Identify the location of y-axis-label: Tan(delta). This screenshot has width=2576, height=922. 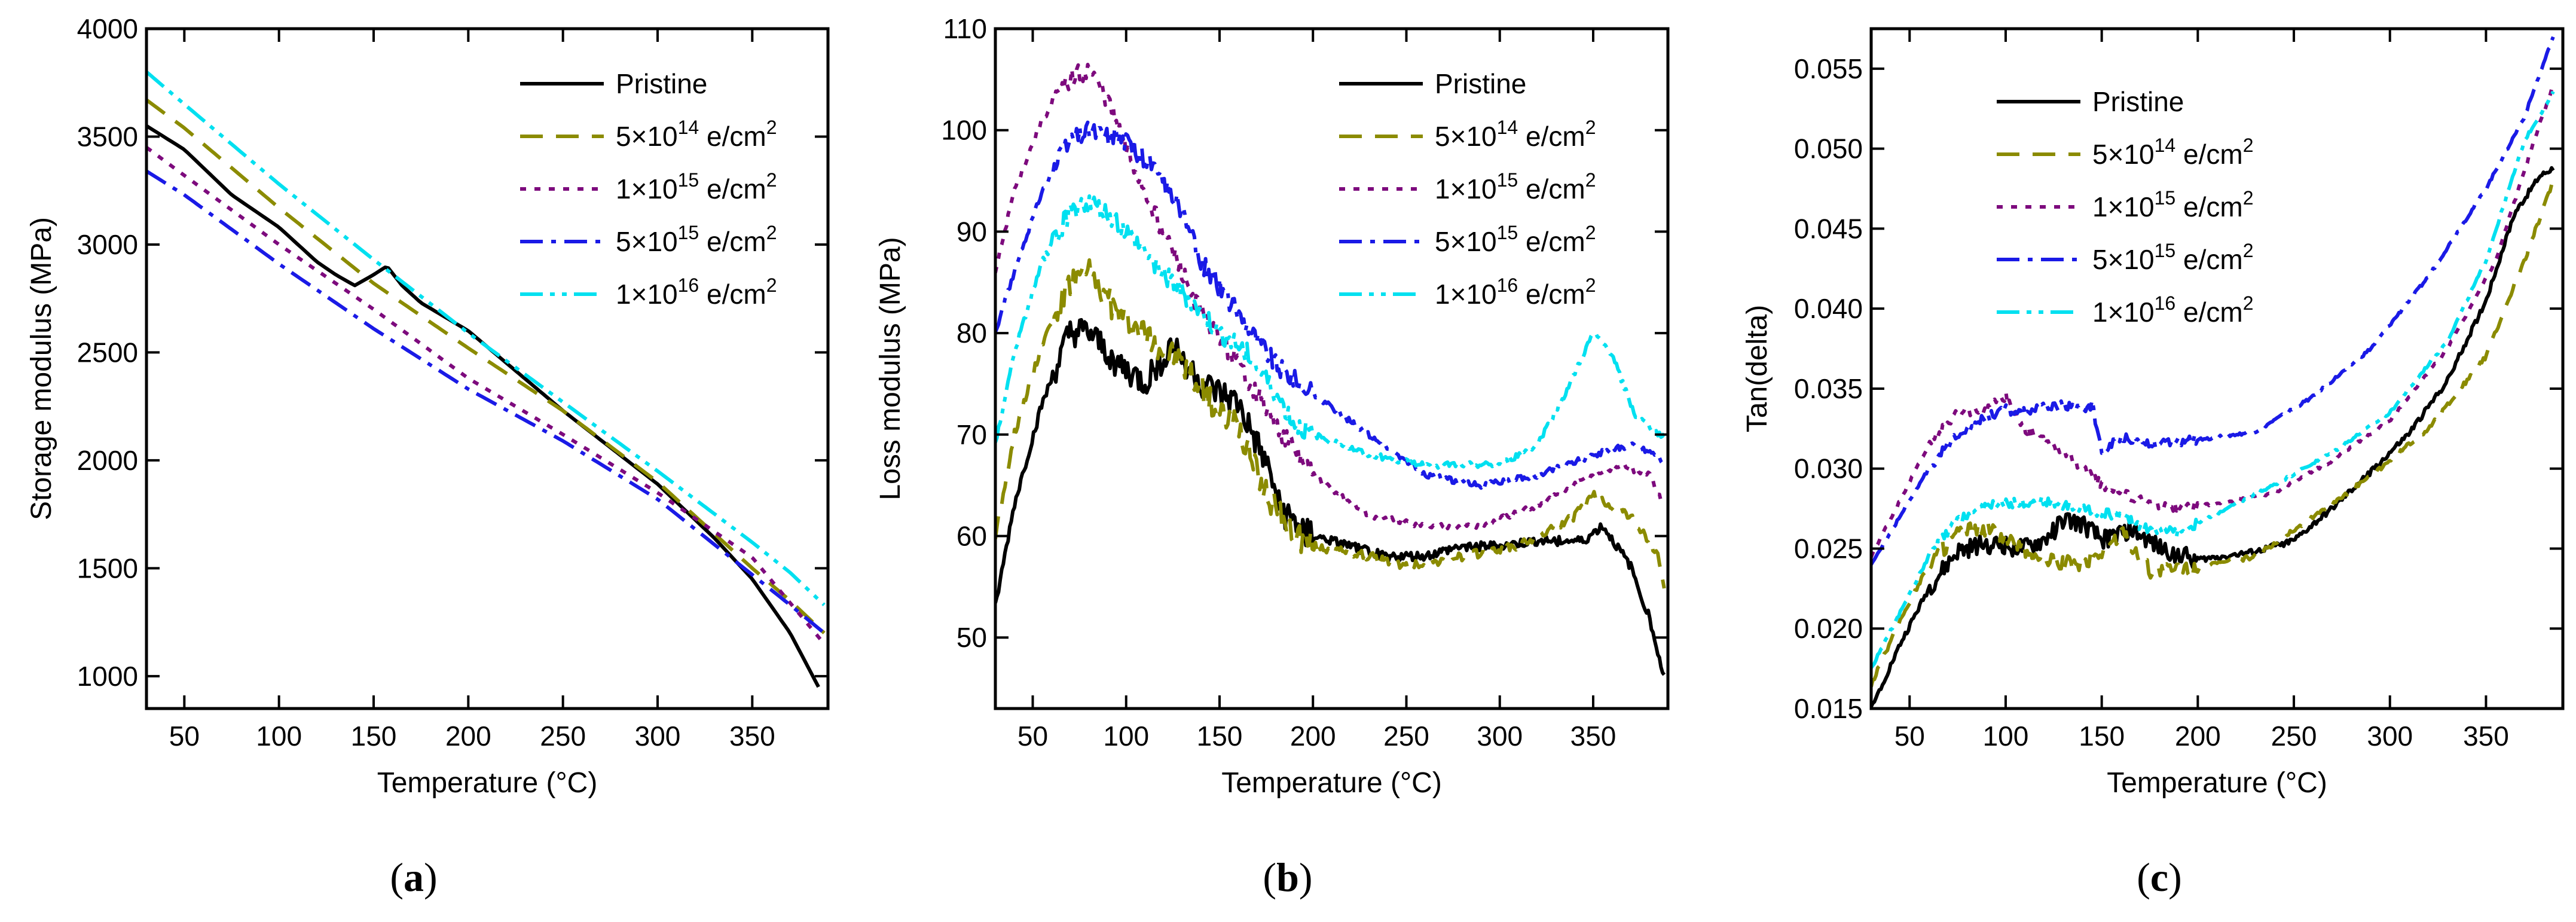
(1757, 368).